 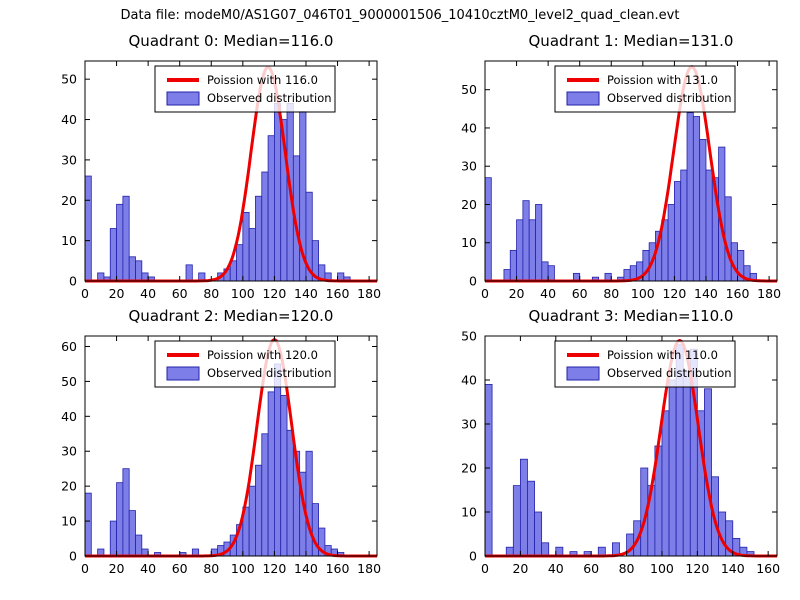 What do you see at coordinates (262, 355) in the screenshot?
I see `legend-label-poisson: Poission with 120.0` at bounding box center [262, 355].